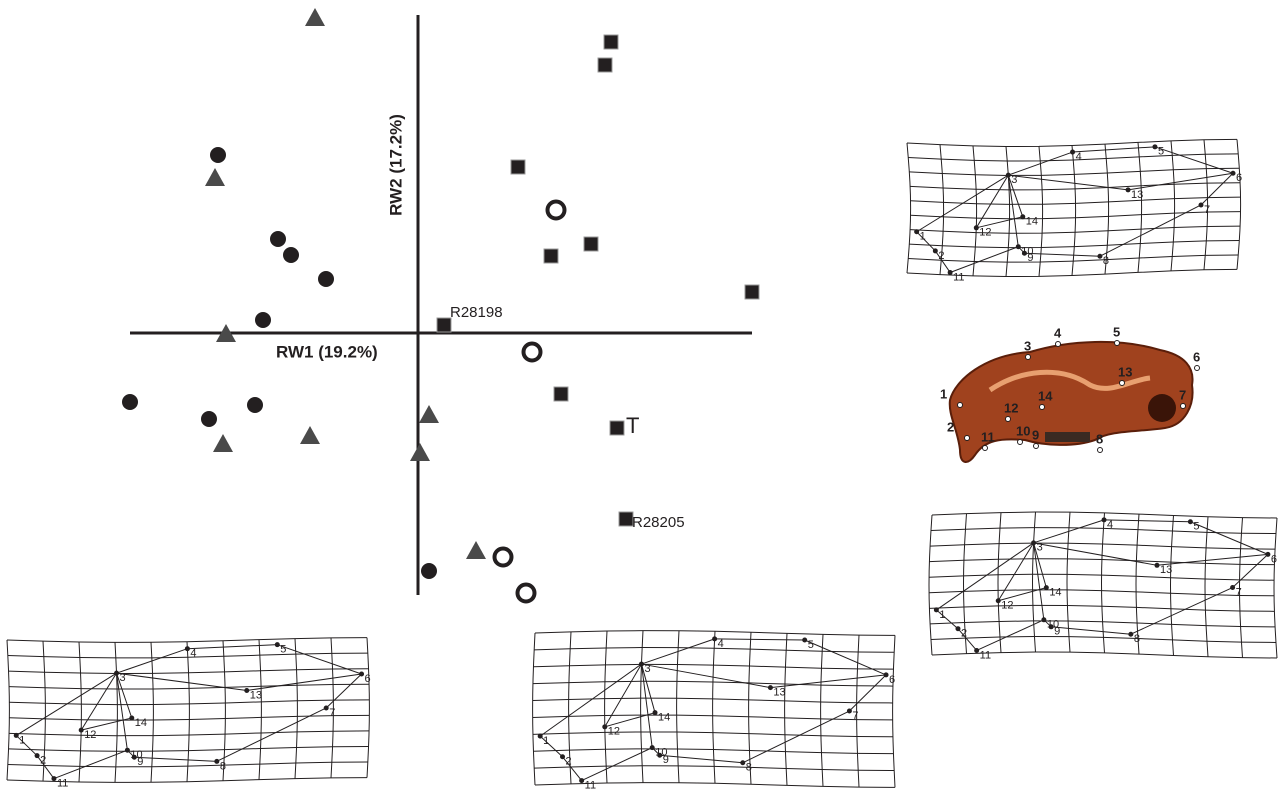  Describe the element at coordinates (647, 669) in the screenshot. I see `landmark-label: 3` at that location.